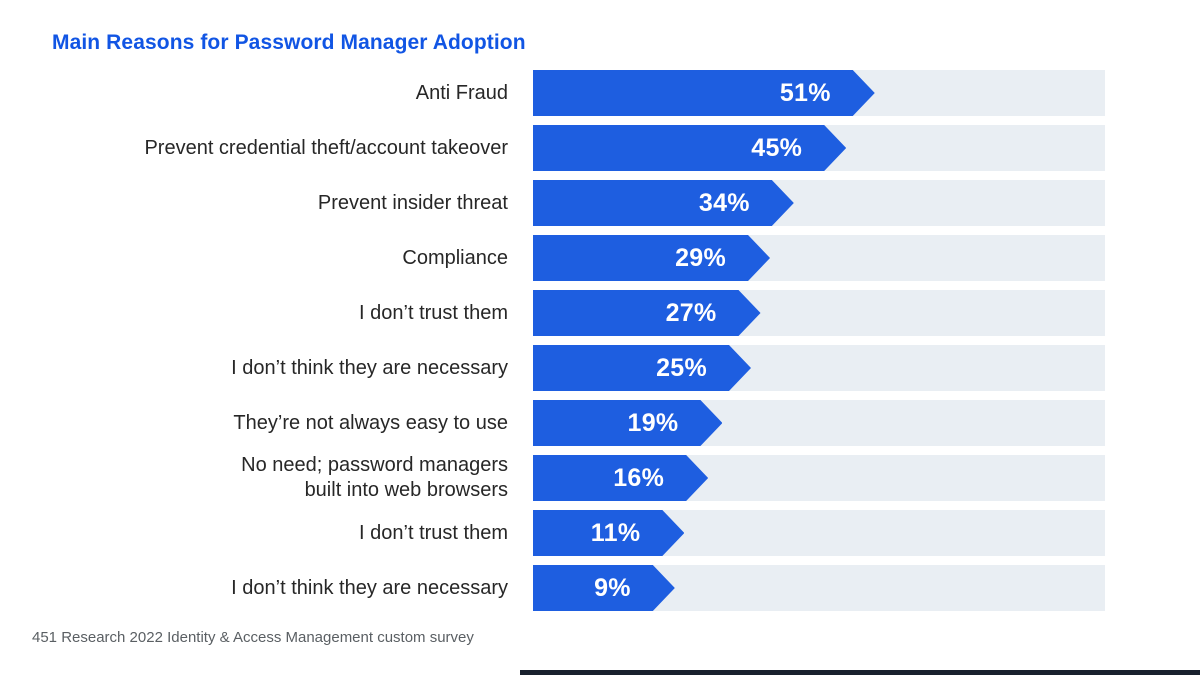 This screenshot has height=675, width=1200. I want to click on bar-track: 19%, so click(819, 423).